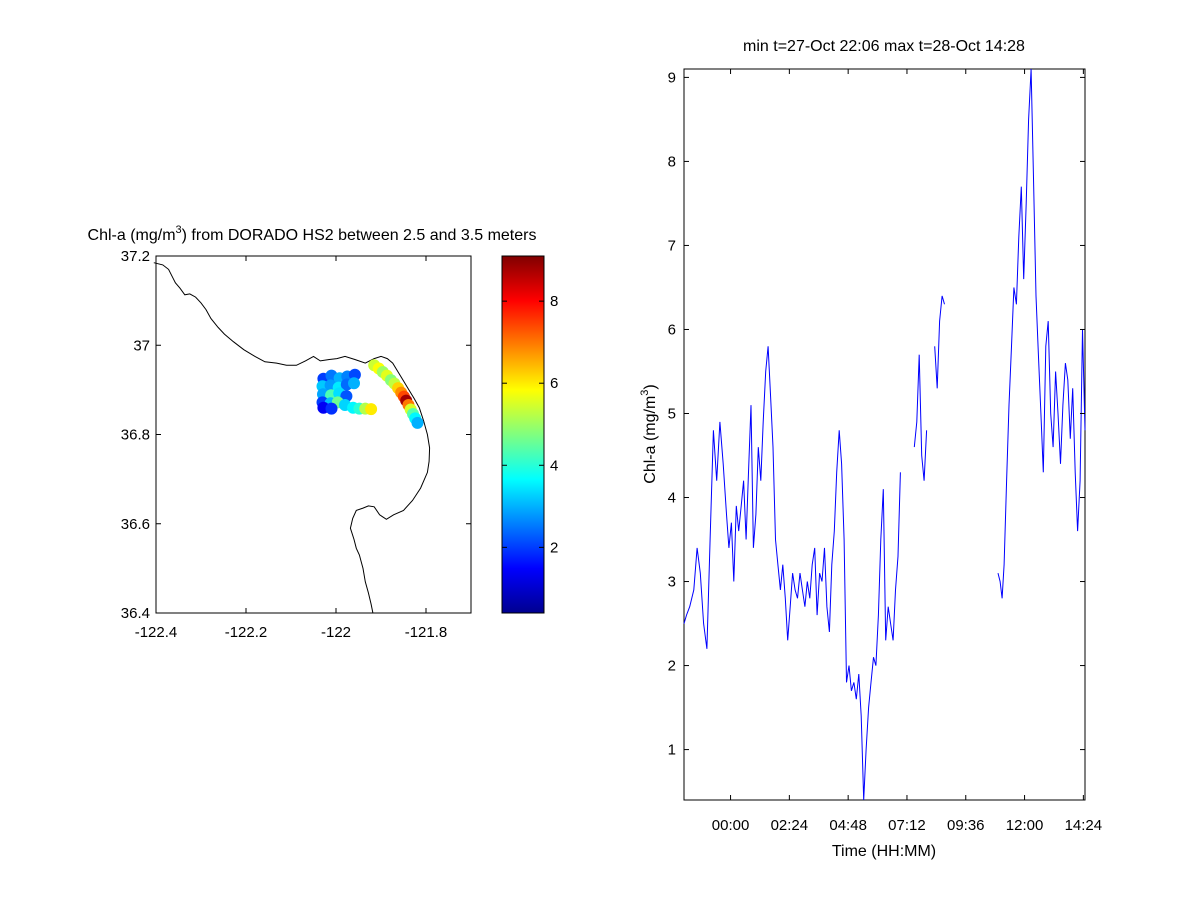 The image size is (1200, 900). I want to click on map-xtick-label: -122.4, so click(156, 632).